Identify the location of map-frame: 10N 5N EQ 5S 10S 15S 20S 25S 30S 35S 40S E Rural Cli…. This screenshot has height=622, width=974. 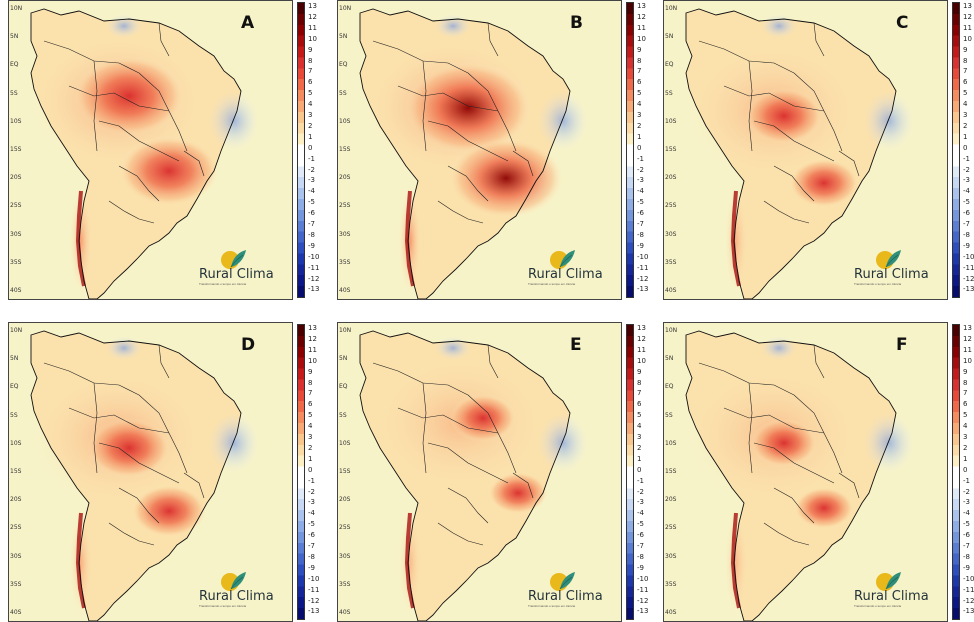
(479, 472).